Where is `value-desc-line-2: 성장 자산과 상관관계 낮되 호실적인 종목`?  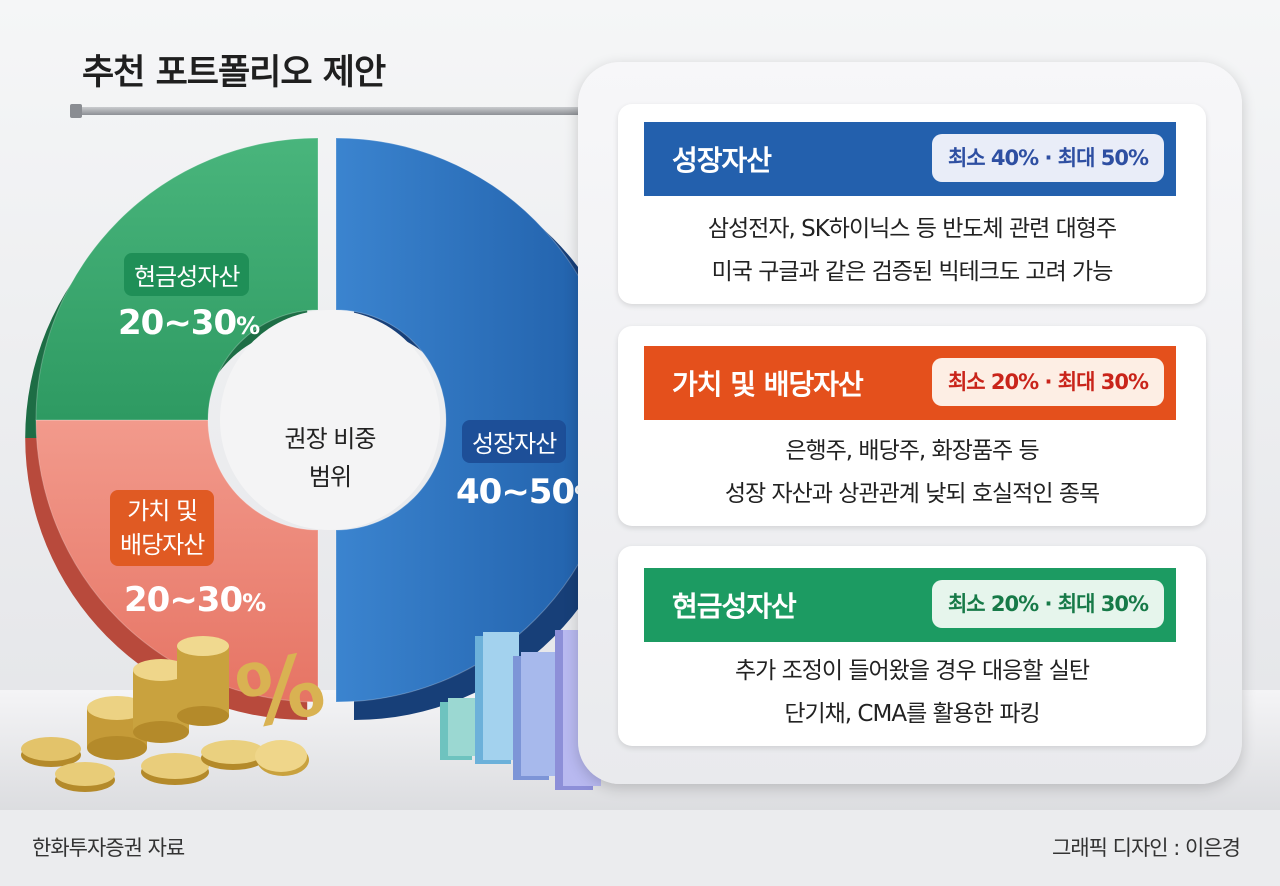 value-desc-line-2: 성장 자산과 상관관계 낮되 호실적인 종목 is located at coordinates (912, 494).